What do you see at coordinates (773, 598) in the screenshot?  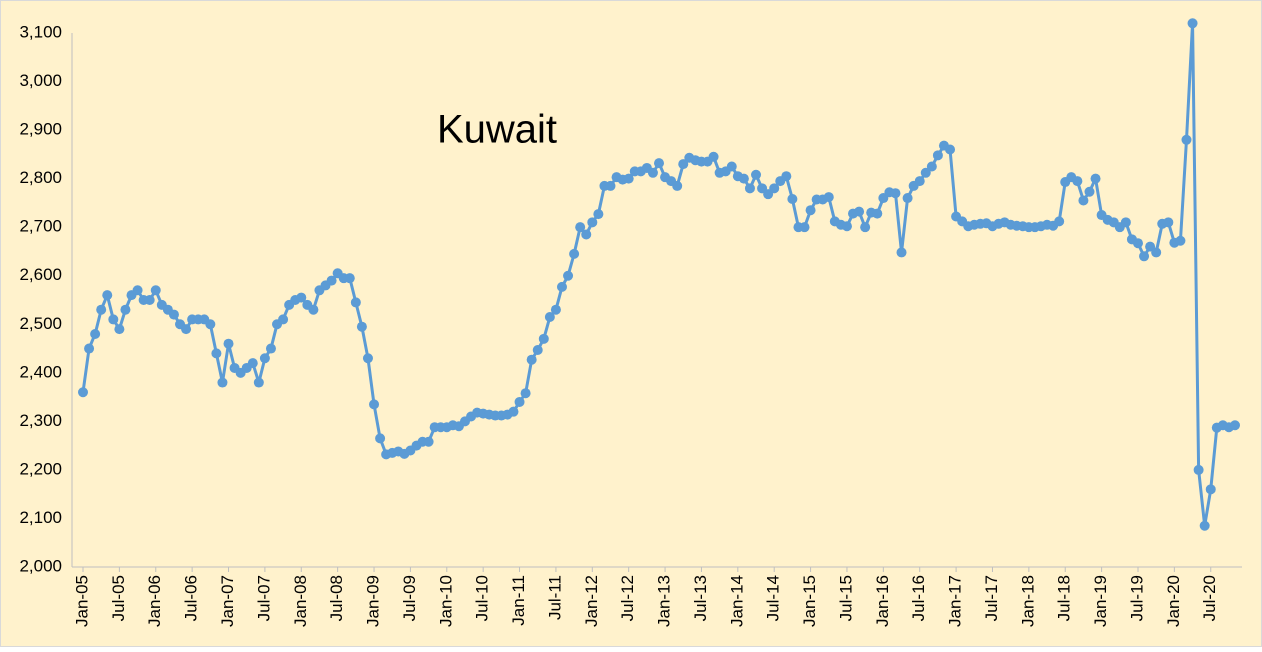 I see `x-tick-label: Jul-14` at bounding box center [773, 598].